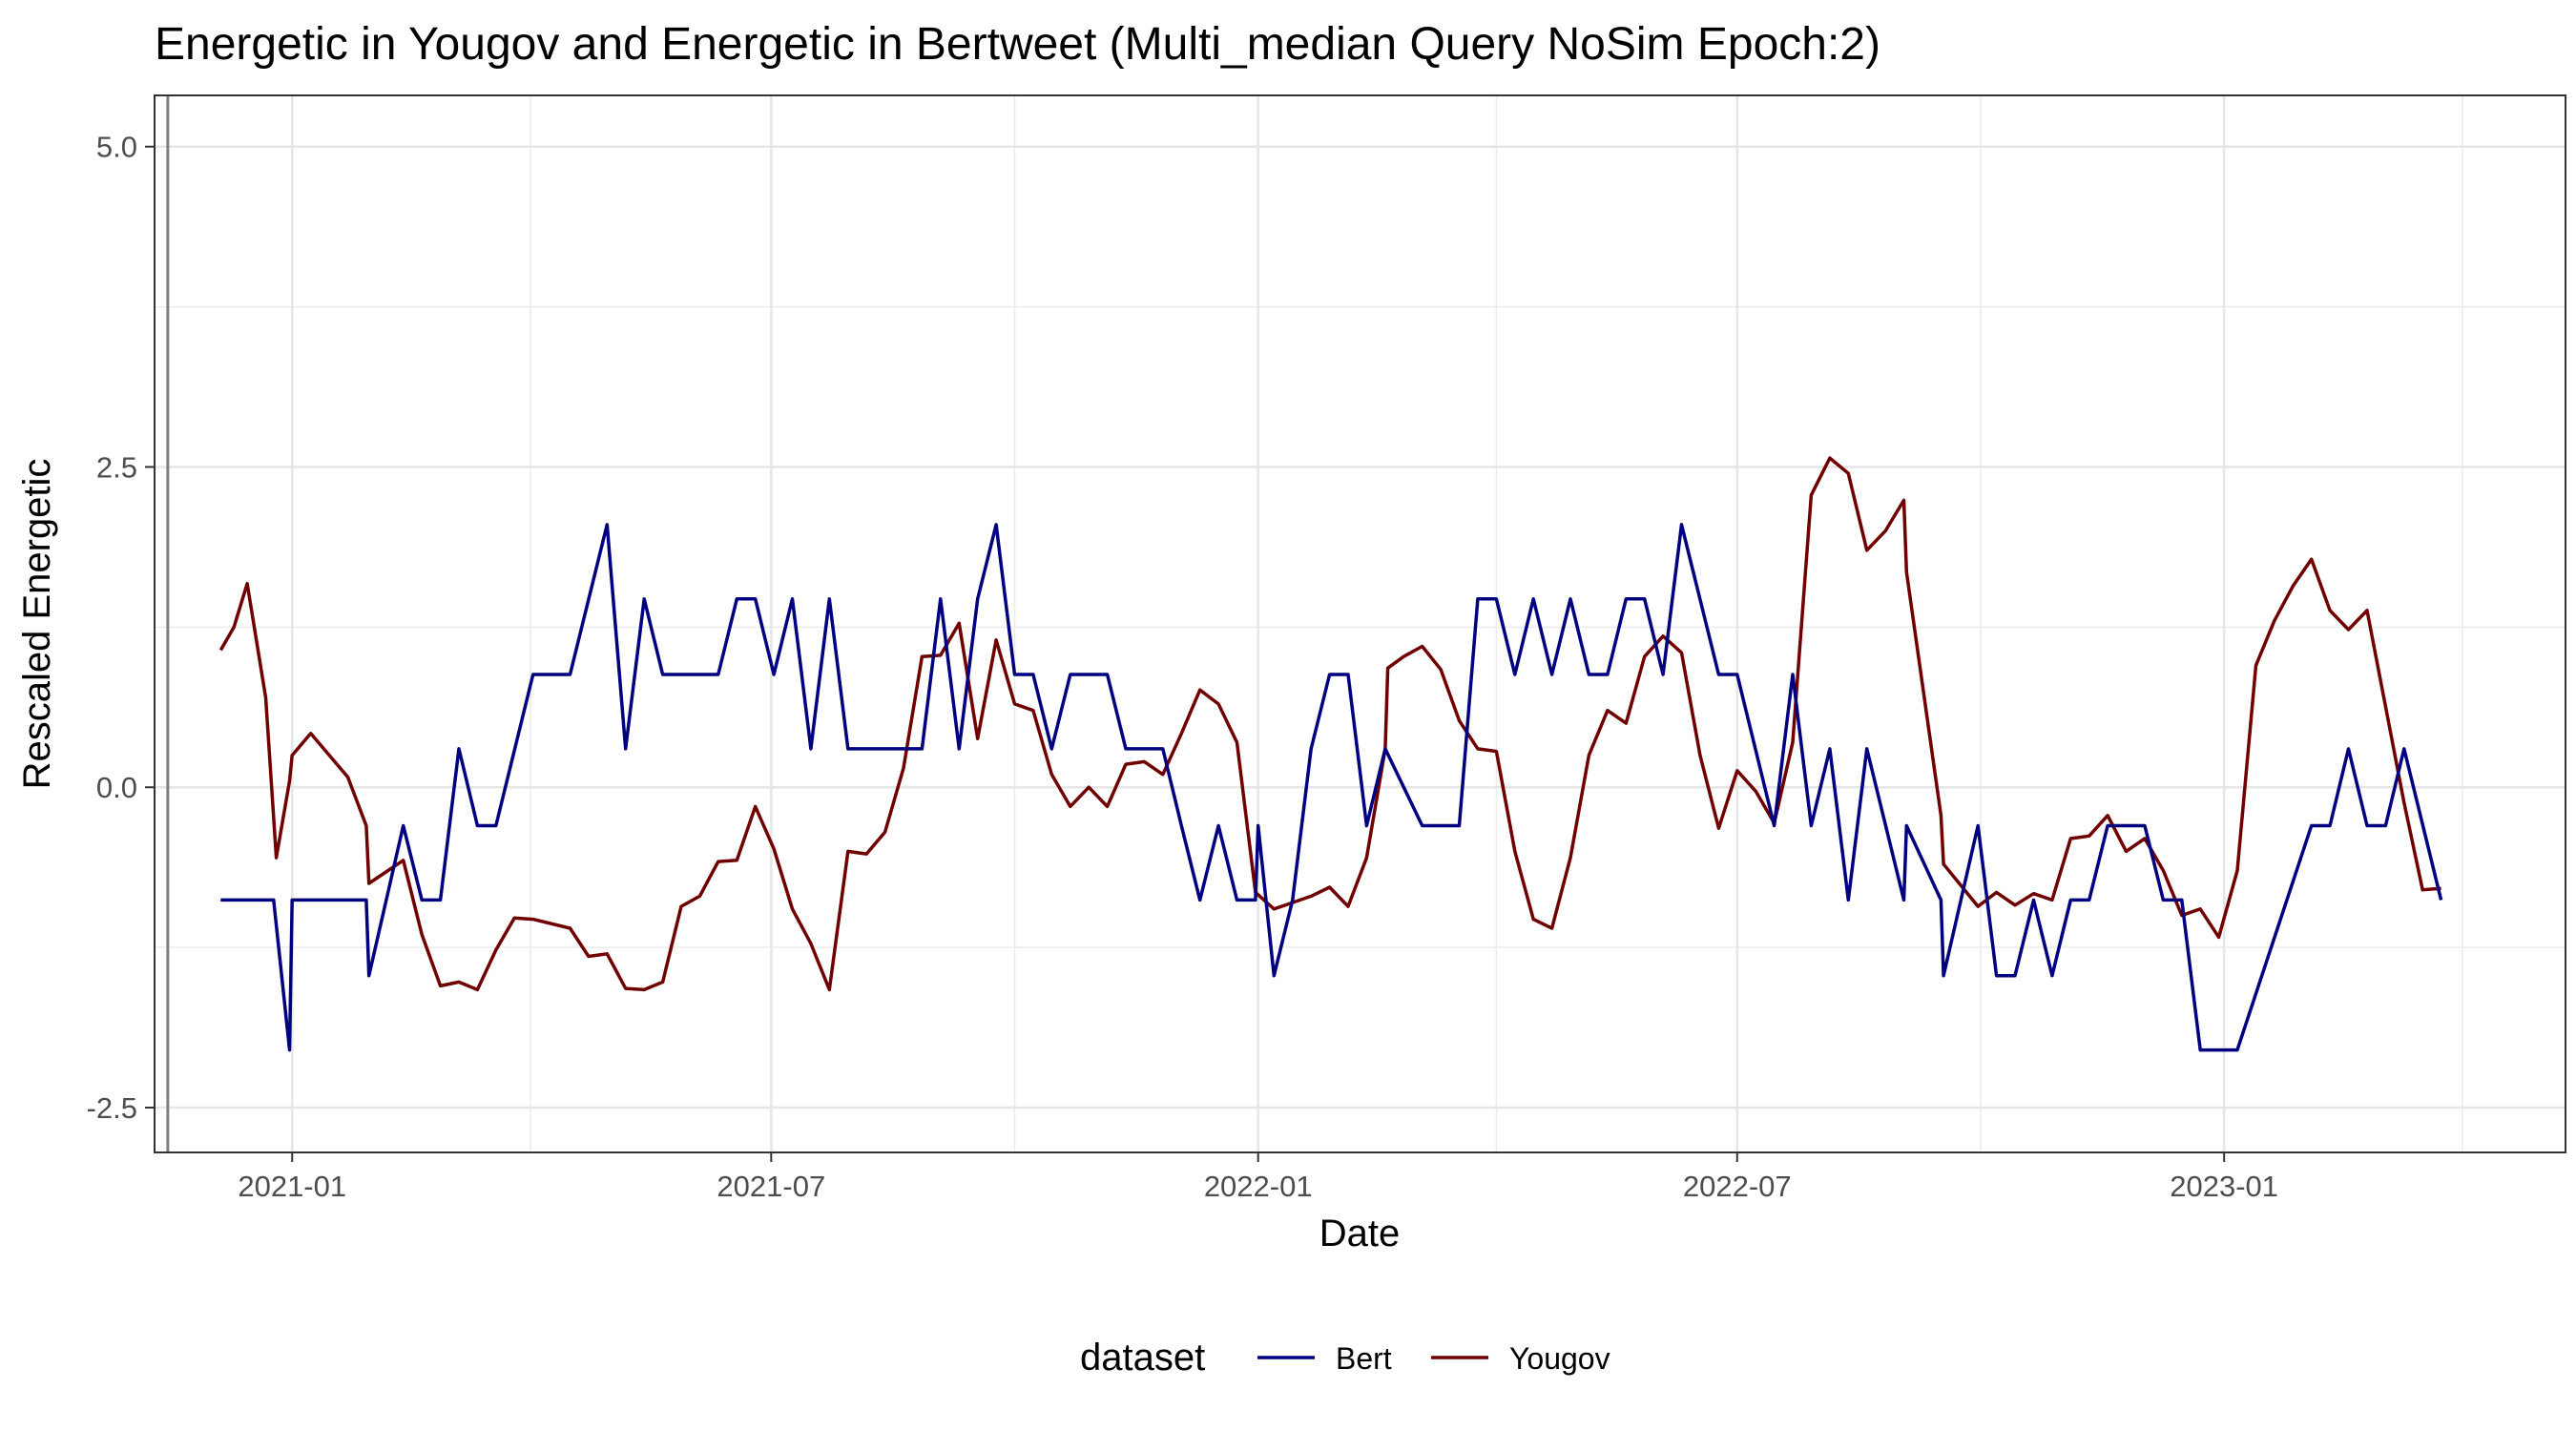 The image size is (2576, 1431). I want to click on y-axis: -2.5 0.0 2.5 5.0, so click(121, 628).